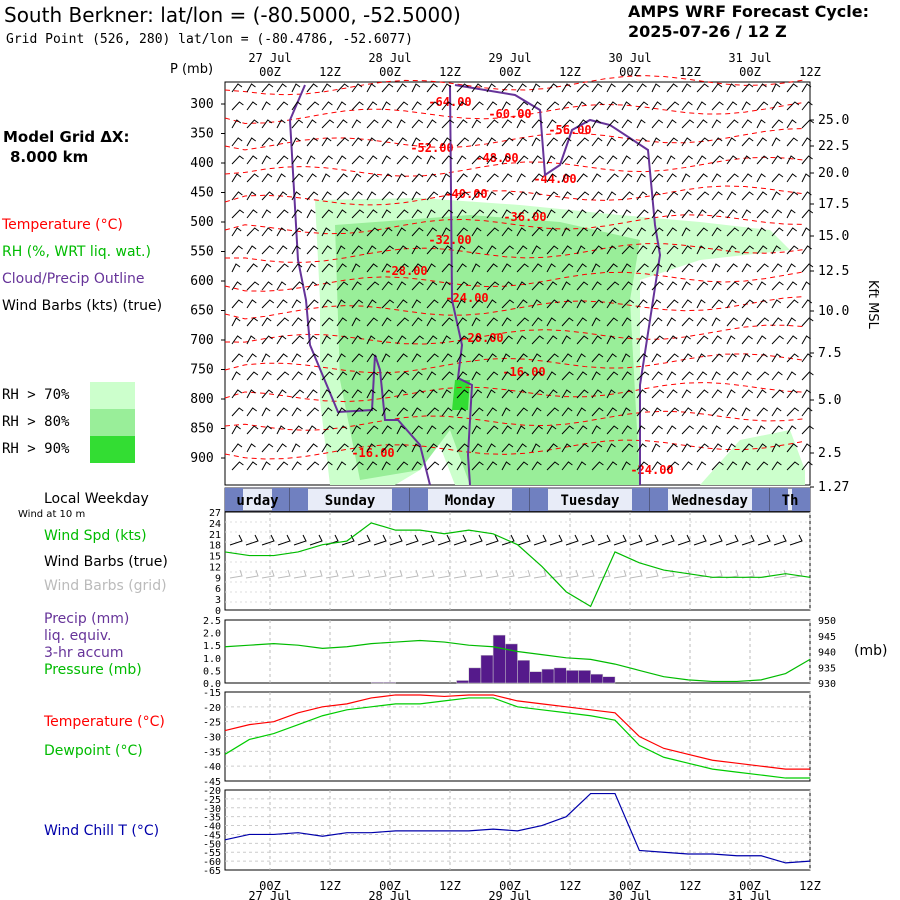 The image size is (900, 900). I want to click on wind-barbs-grid-label: Wind Barbs (grid), so click(105, 586).